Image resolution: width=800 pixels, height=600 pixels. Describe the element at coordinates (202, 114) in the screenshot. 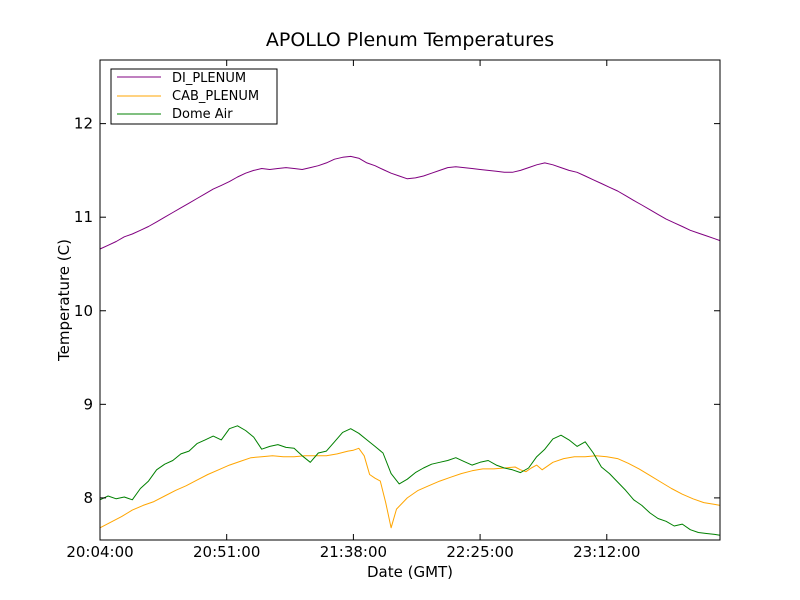

I see `legend-label-dome-air: Dome Air` at that location.